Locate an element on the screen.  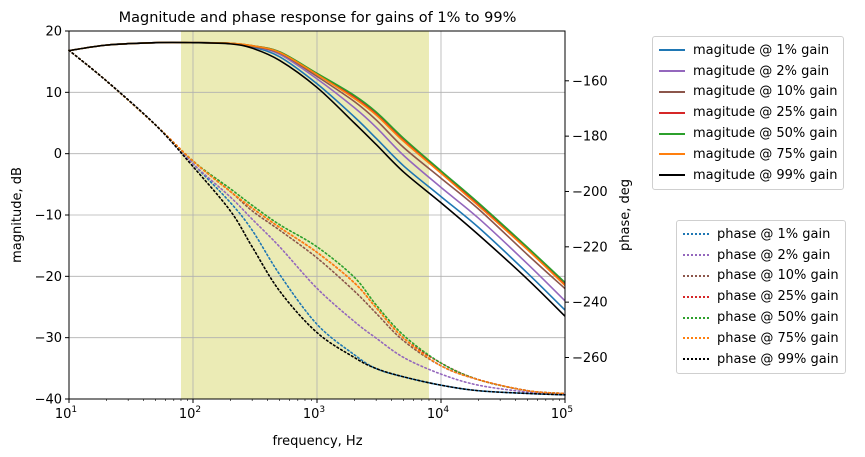
y-tick-label: 0 is located at coordinates (58, 154).